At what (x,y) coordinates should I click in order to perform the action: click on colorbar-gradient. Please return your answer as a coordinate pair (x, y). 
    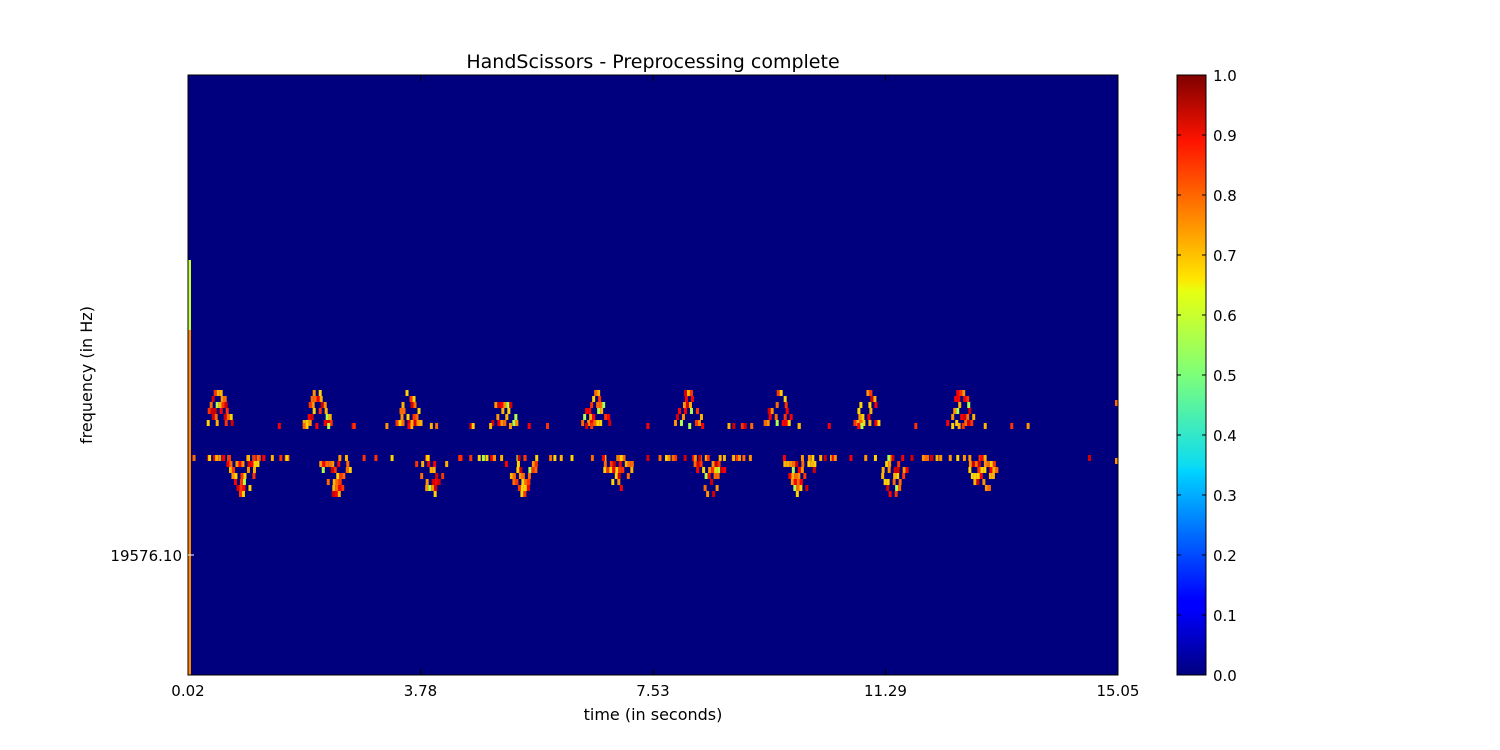
    Looking at the image, I should click on (1191, 375).